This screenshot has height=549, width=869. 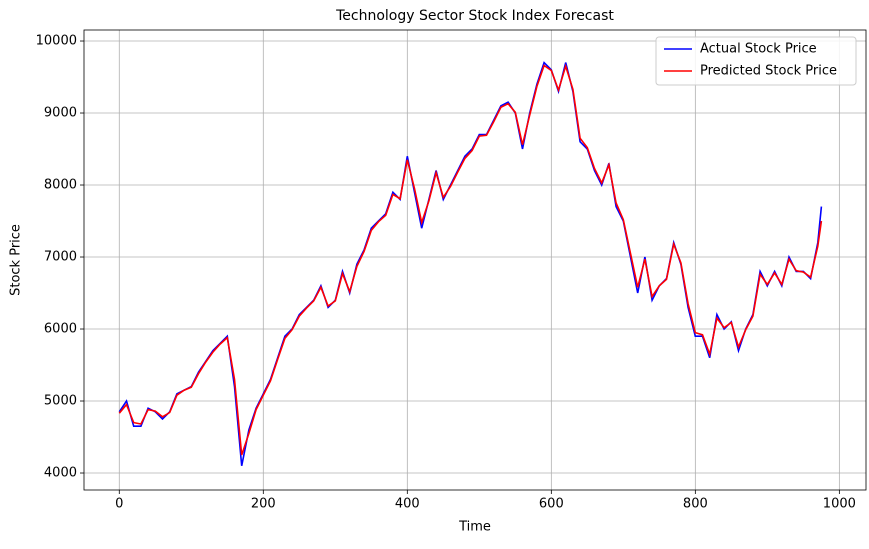 What do you see at coordinates (474, 16) in the screenshot?
I see `chart-title: Technology Sector Stock Index Forecast` at bounding box center [474, 16].